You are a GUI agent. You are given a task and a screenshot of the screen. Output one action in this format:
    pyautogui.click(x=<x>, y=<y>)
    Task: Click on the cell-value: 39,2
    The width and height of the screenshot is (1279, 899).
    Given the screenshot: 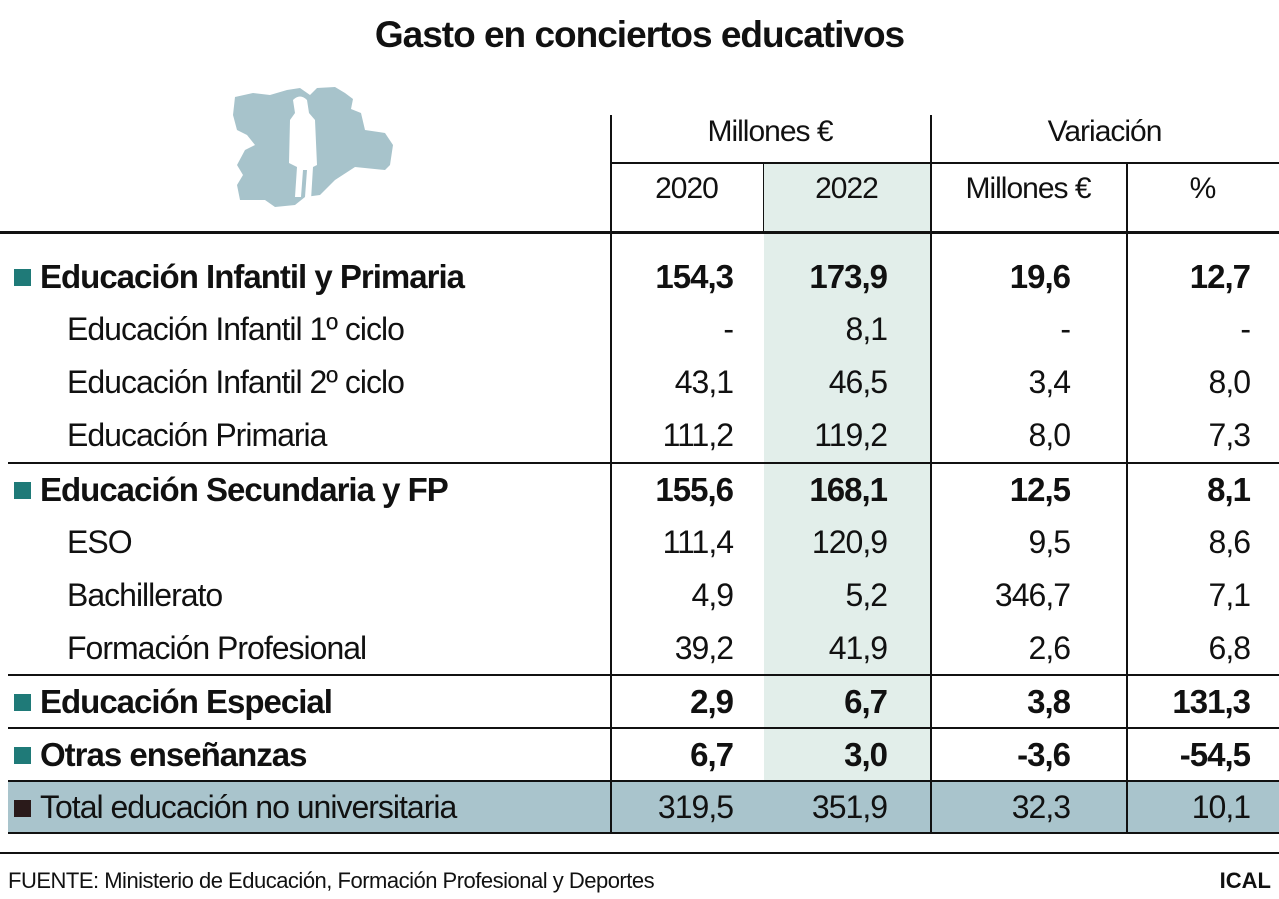 What is the action you would take?
    pyautogui.click(x=704, y=648)
    